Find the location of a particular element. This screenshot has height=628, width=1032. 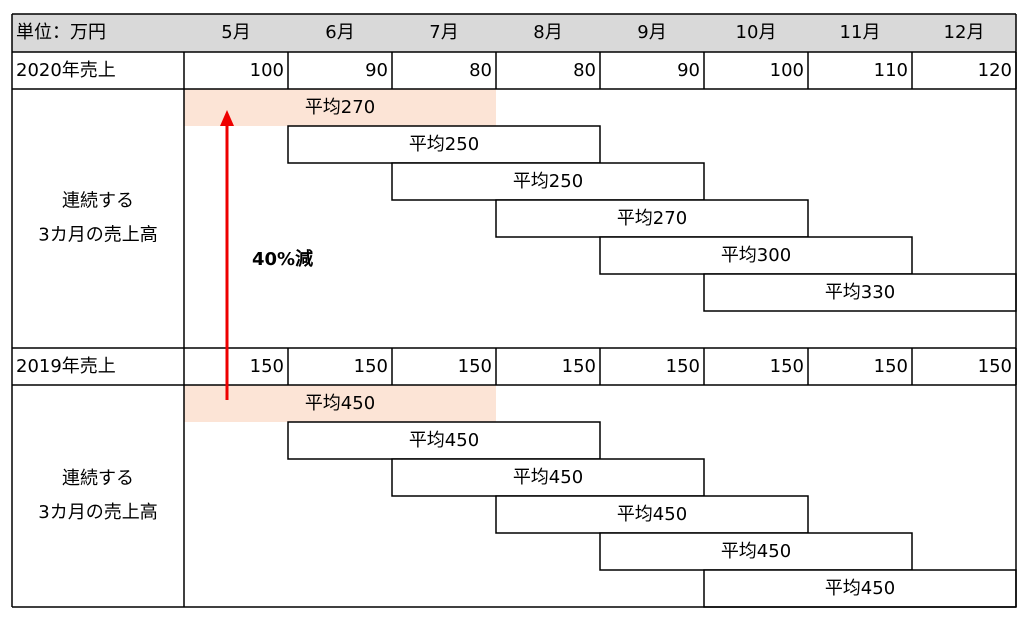

row-label: 2019年売上 is located at coordinates (66, 366).